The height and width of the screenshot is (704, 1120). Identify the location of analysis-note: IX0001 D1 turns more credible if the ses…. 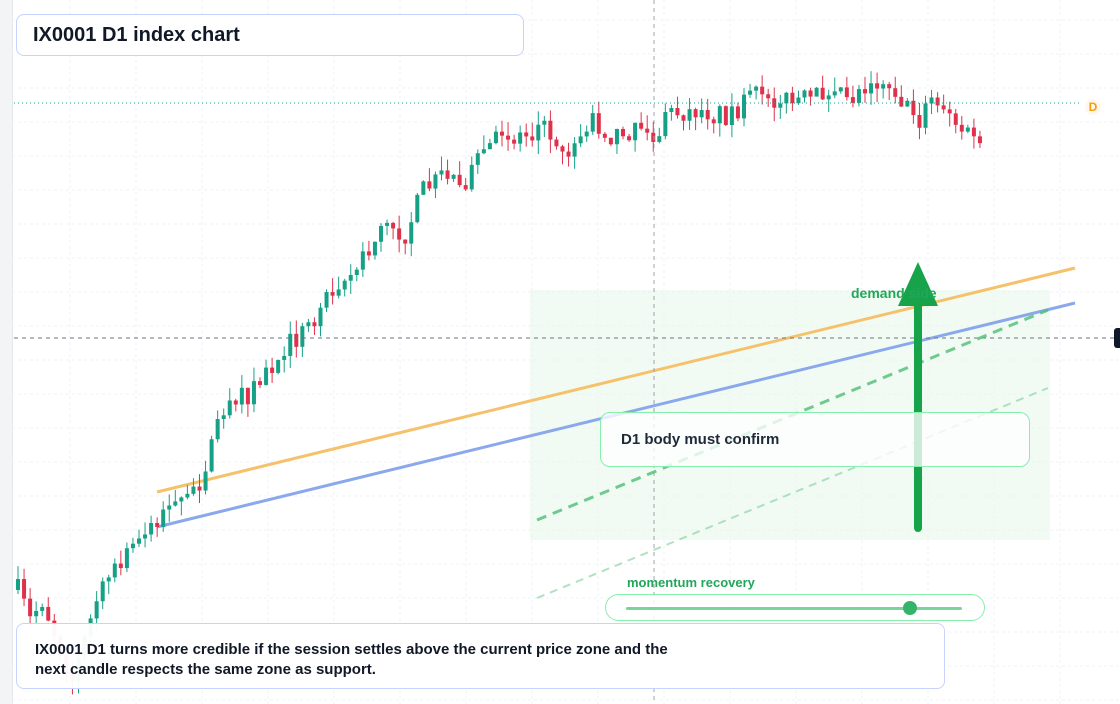
(480, 656).